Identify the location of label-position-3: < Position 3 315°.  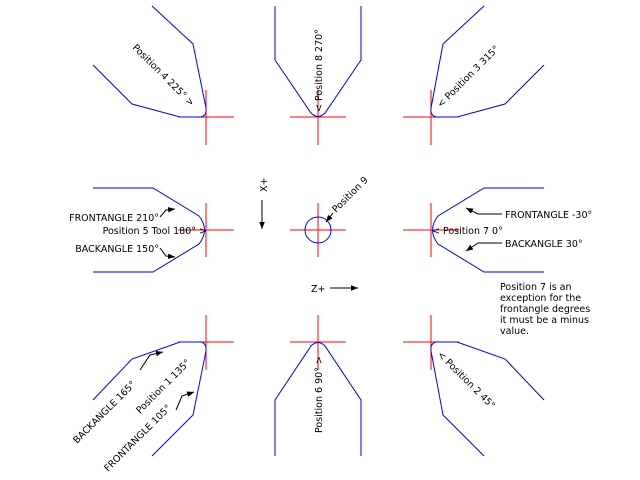
(468, 77).